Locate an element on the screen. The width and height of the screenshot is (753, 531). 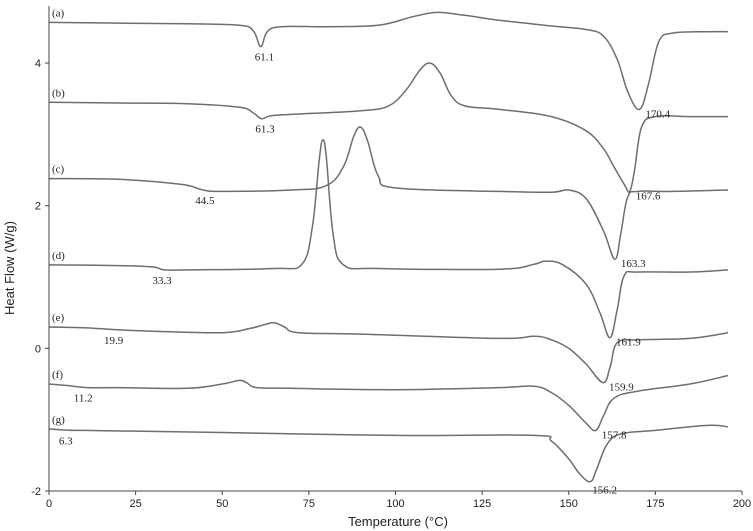
y-tick-label: -2 is located at coordinates (36, 492).